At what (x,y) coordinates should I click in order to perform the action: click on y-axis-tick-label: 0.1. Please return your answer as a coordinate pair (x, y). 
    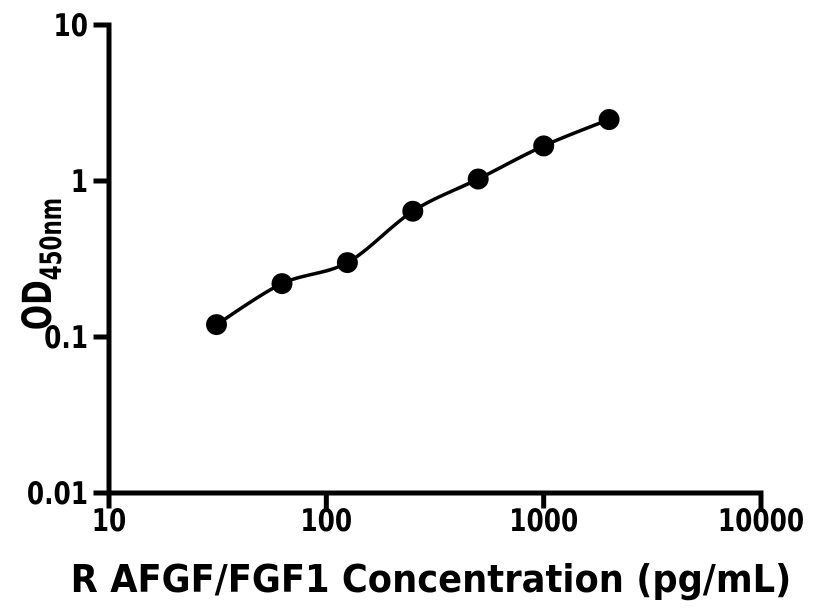
    Looking at the image, I should click on (66, 337).